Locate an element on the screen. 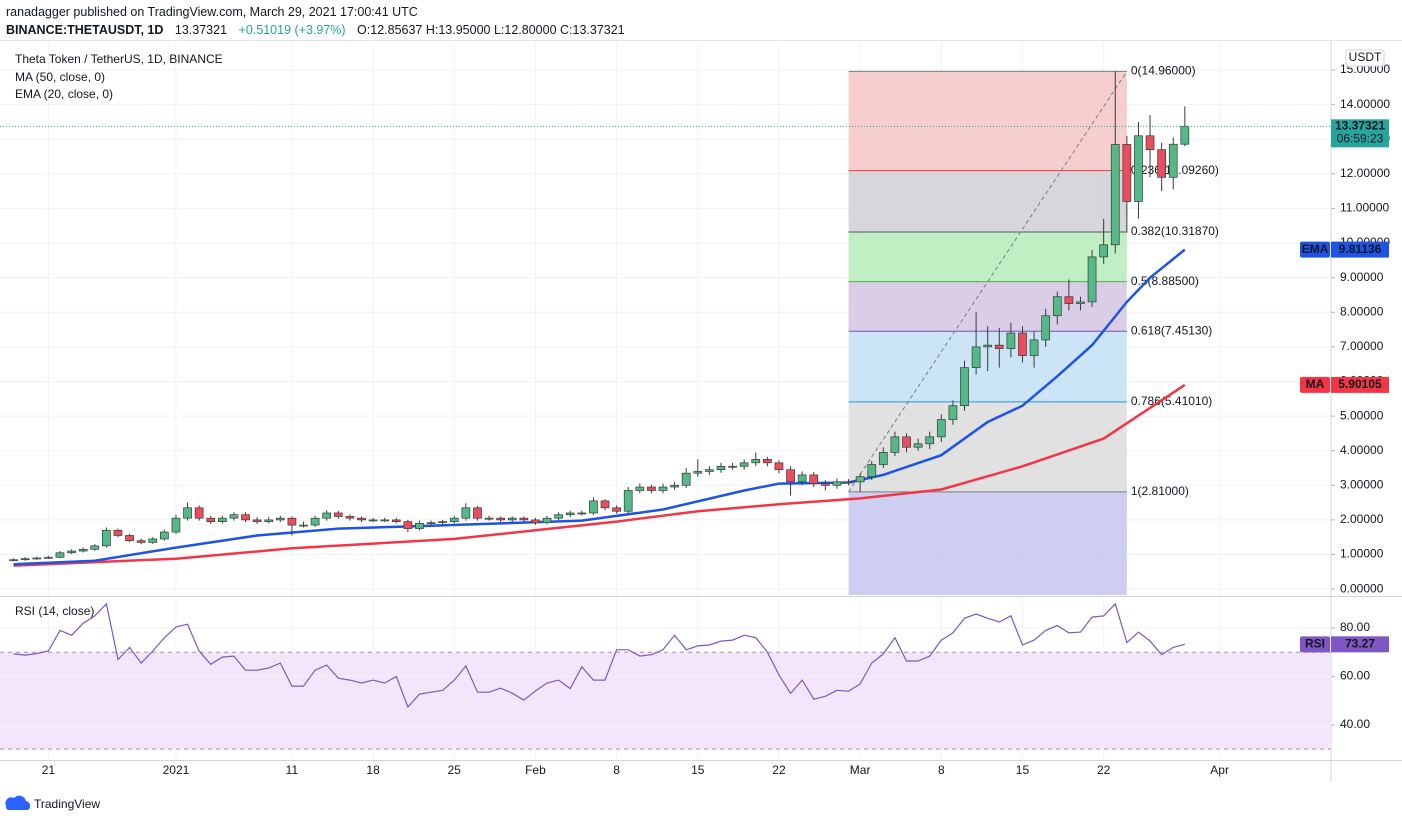 This screenshot has height=823, width=1402. y-tick-label: 2.00000 is located at coordinates (1362, 519).